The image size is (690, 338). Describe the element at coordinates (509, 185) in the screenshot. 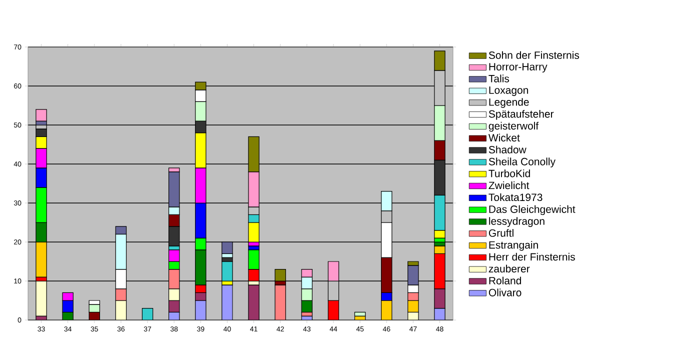

I see `legend-label: Zwielicht` at that location.